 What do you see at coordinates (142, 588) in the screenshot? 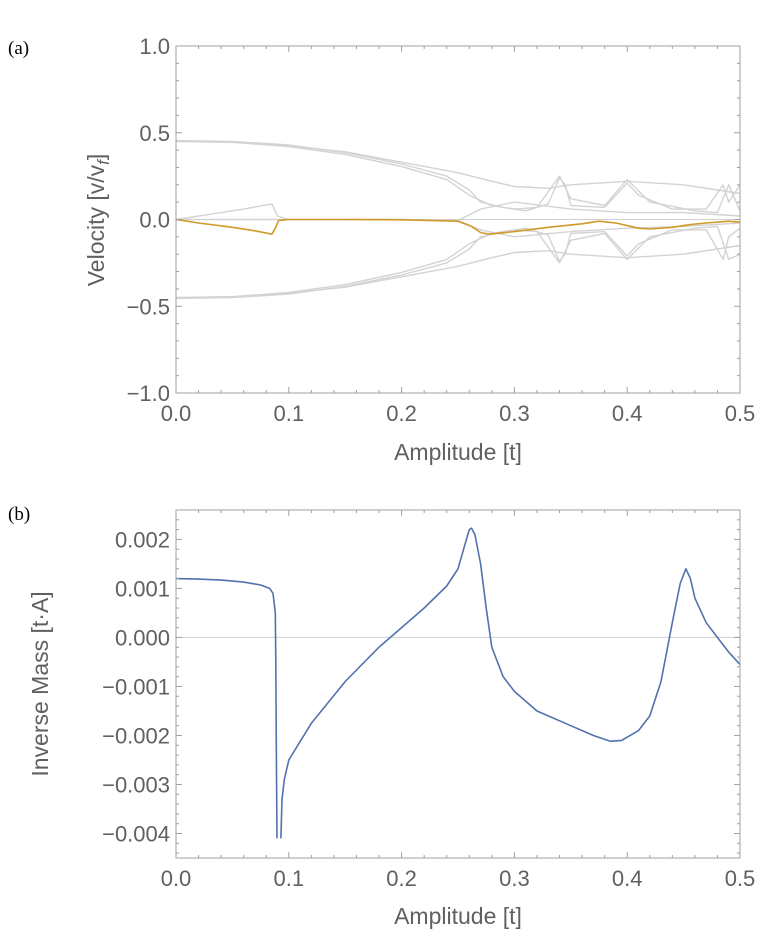
I see `y-tick-label: 0.001` at bounding box center [142, 588].